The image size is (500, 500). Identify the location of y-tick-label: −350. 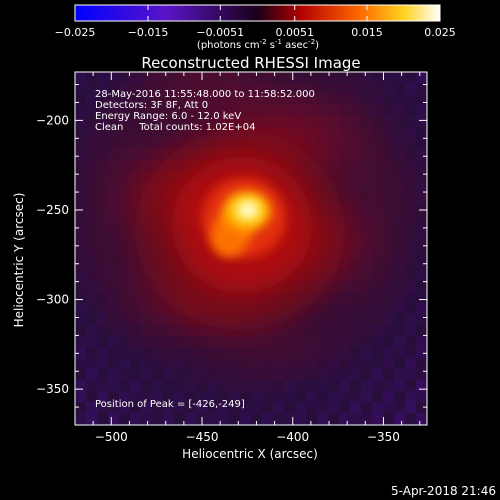
(52, 389).